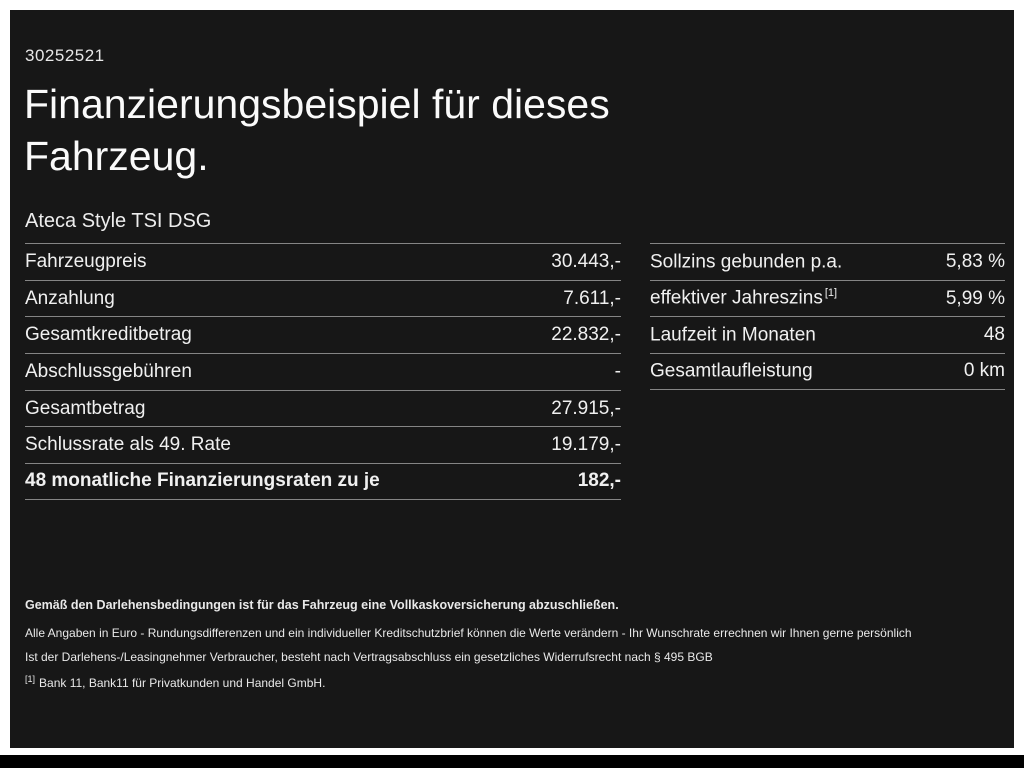 Image resolution: width=1024 pixels, height=768 pixels. I want to click on row-label: Laufzeit in Monaten, so click(733, 335).